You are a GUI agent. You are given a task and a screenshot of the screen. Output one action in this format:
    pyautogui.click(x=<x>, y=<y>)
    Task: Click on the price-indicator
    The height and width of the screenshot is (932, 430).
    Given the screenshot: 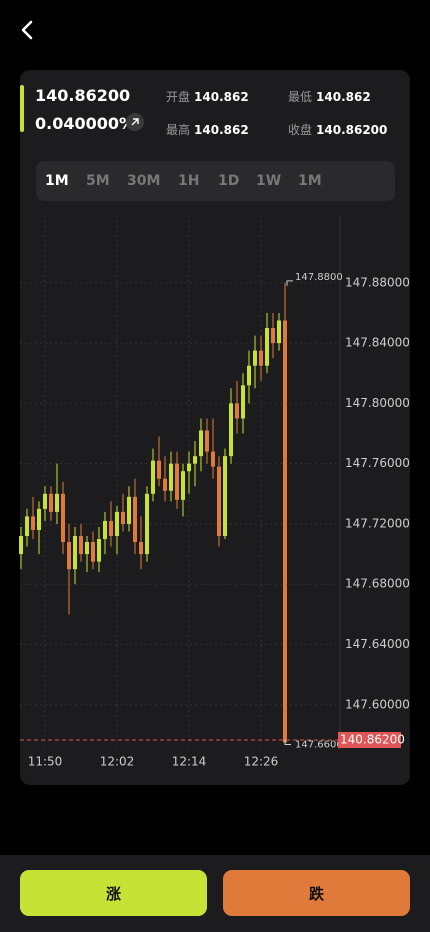 What is the action you would take?
    pyautogui.click(x=22, y=108)
    